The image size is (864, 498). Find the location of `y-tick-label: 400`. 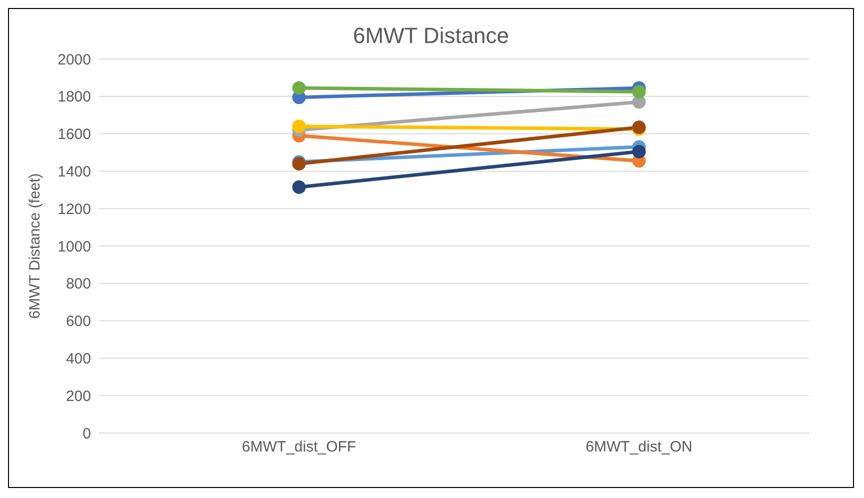

y-tick-label: 400 is located at coordinates (78, 359).